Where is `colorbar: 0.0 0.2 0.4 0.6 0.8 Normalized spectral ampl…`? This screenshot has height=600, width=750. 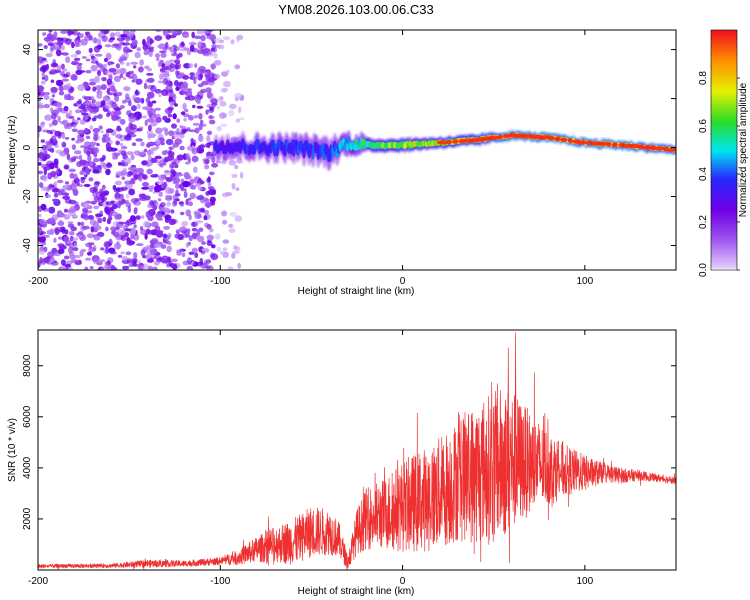
colorbar: 0.0 0.2 0.4 0.6 0.8 Normalized spectral ampl… is located at coordinates (723, 153).